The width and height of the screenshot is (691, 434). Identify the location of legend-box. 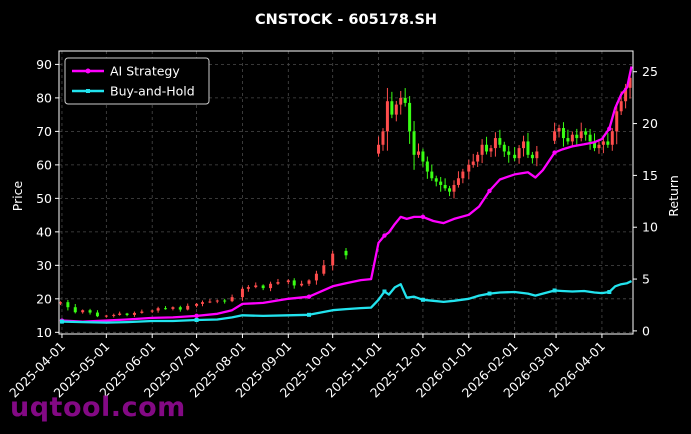
(137, 81).